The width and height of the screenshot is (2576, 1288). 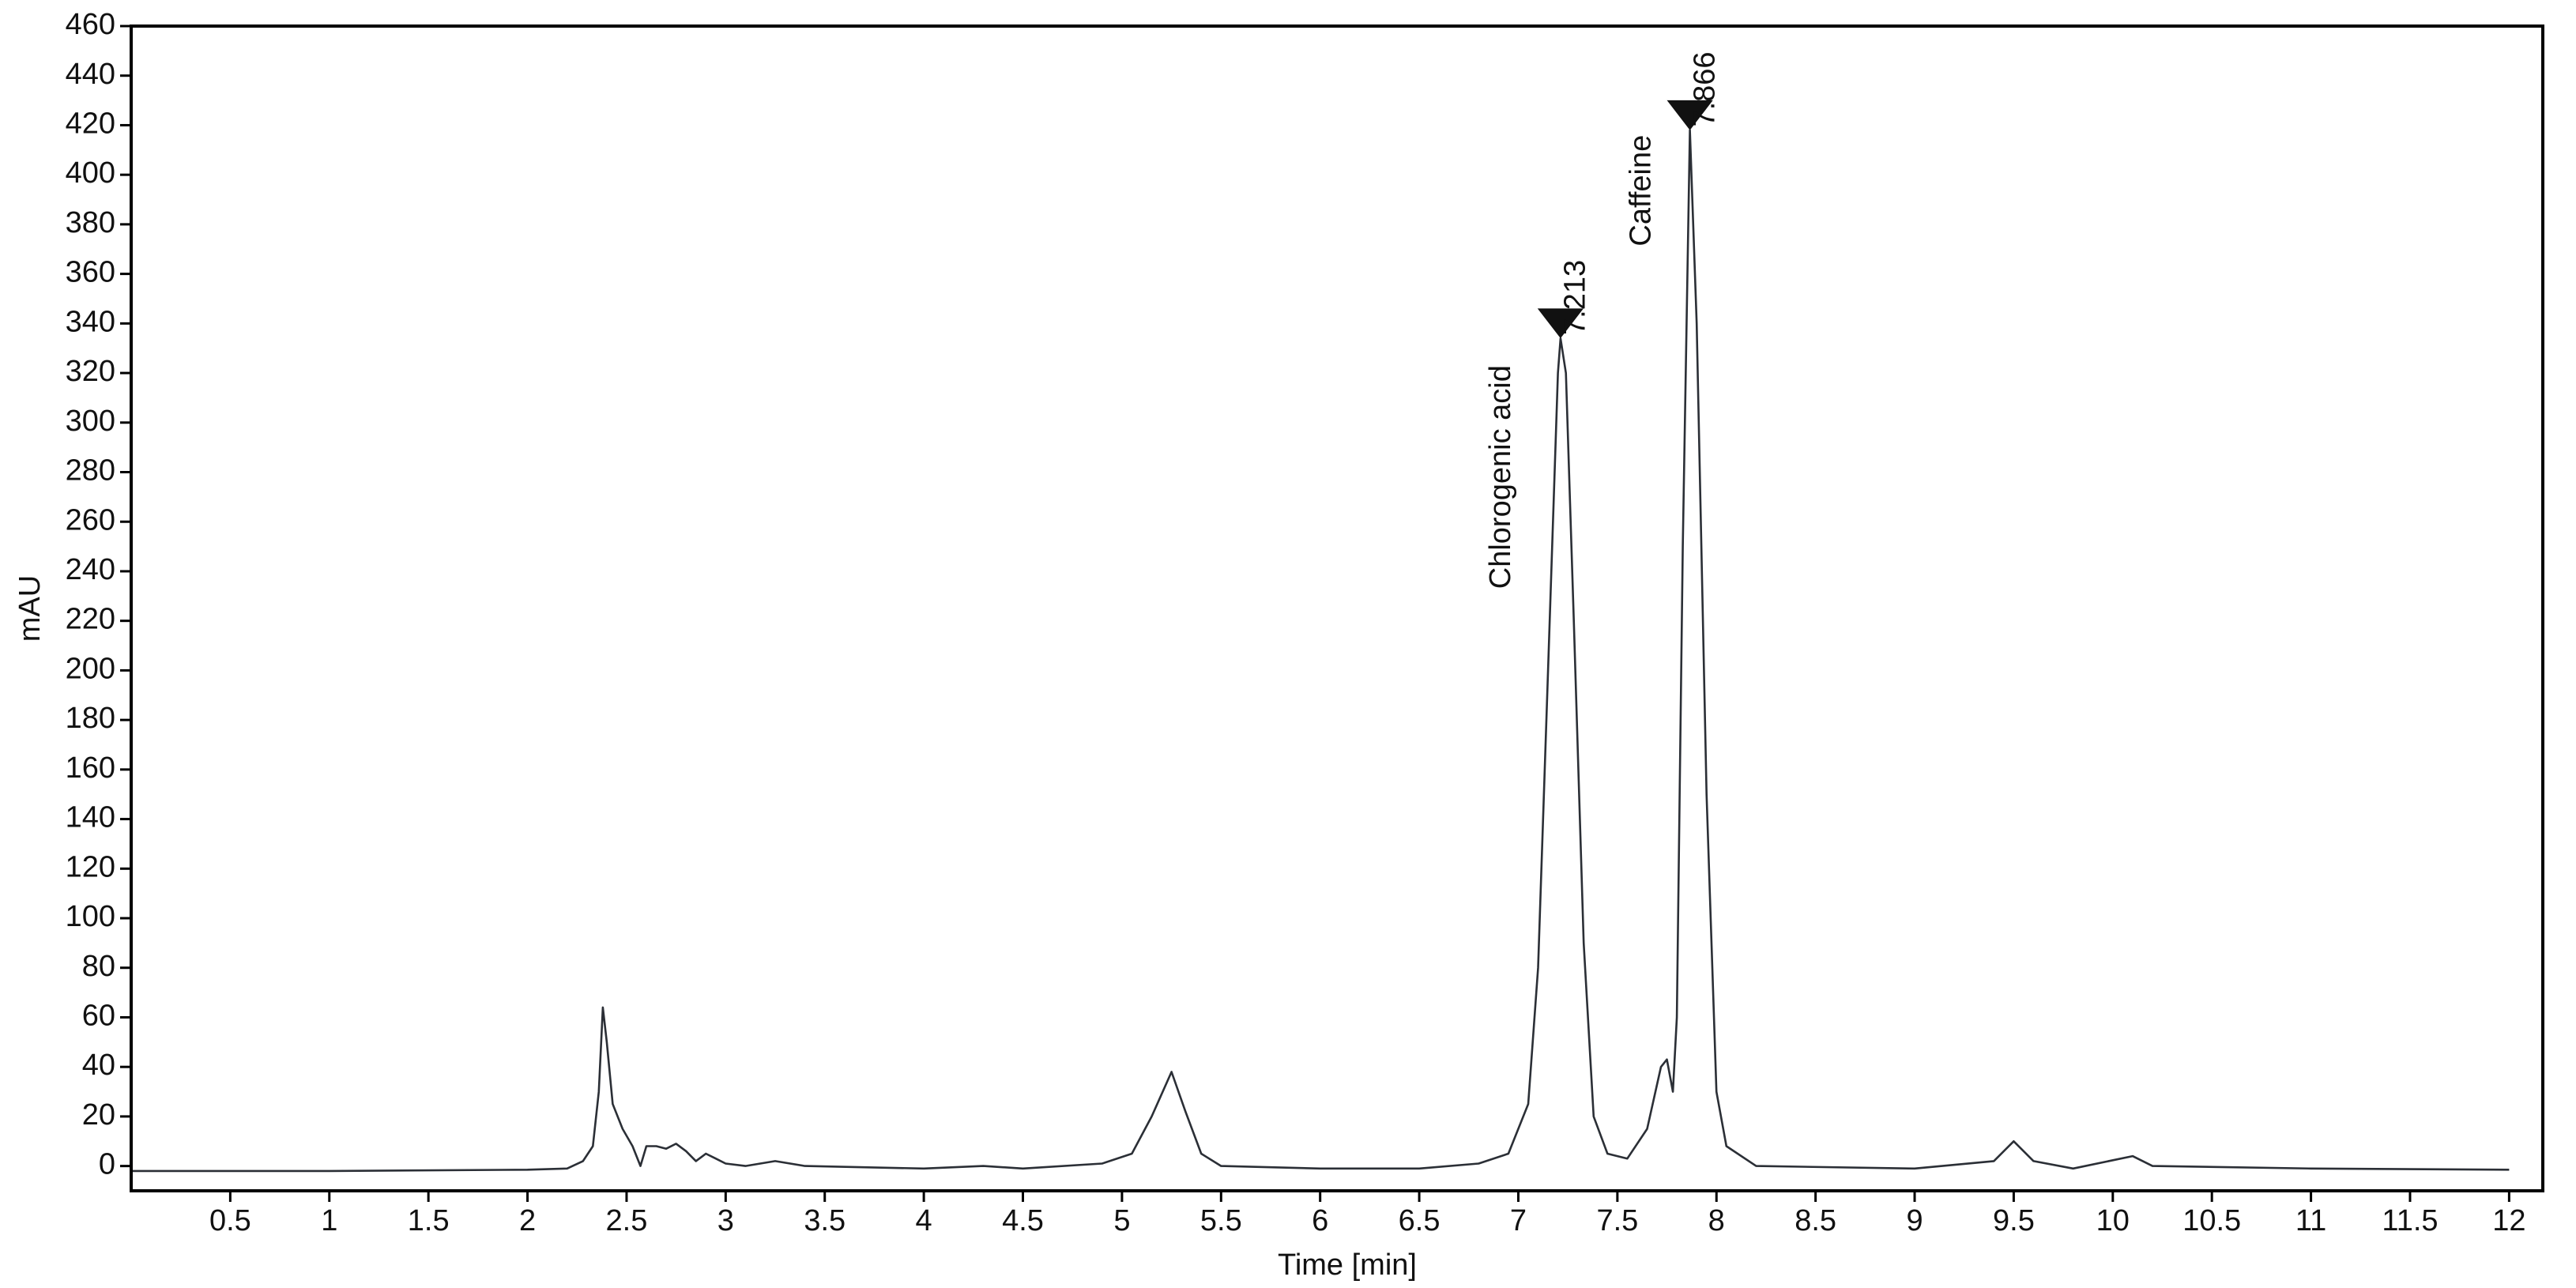 I want to click on x-tick-label: 2, so click(x=527, y=1220).